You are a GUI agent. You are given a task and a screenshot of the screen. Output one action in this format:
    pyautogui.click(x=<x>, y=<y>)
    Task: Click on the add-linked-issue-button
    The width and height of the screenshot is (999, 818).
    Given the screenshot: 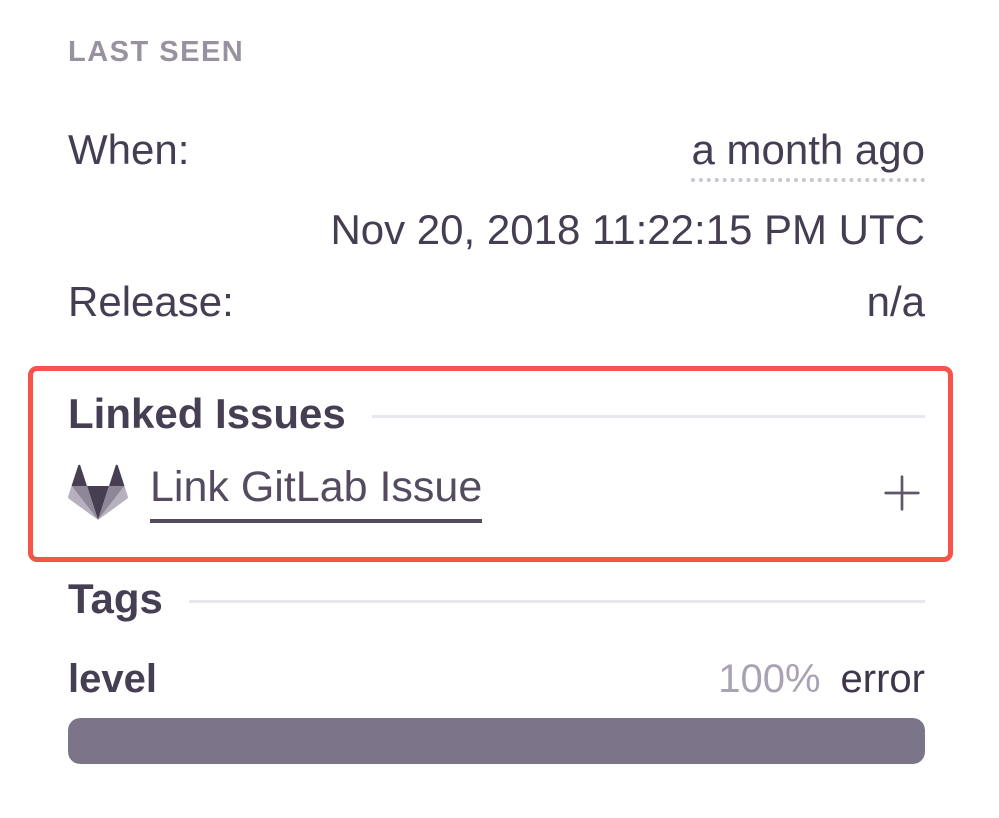 What is the action you would take?
    pyautogui.click(x=902, y=493)
    